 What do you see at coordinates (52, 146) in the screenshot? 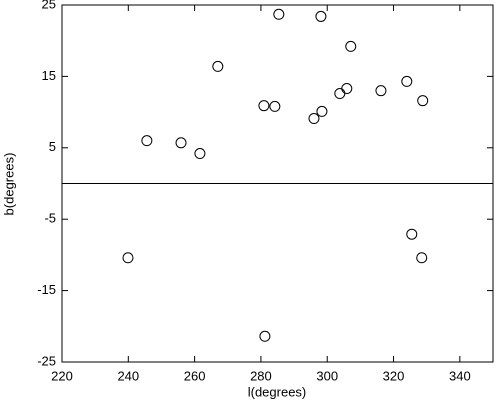
I see `y-tick-label: 5` at bounding box center [52, 146].